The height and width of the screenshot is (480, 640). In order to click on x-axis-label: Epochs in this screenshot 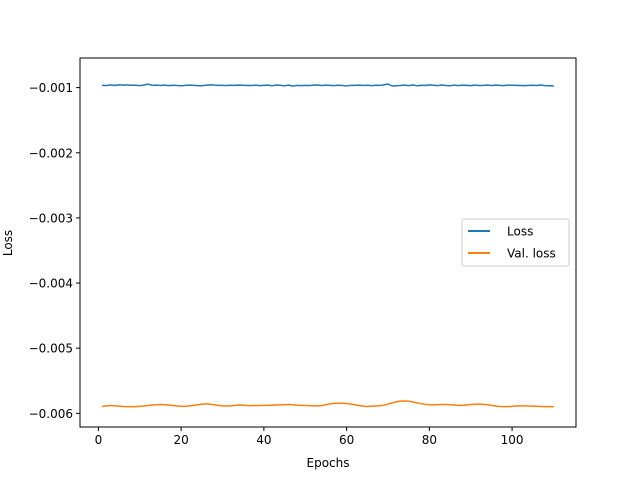, I will do `click(328, 463)`.